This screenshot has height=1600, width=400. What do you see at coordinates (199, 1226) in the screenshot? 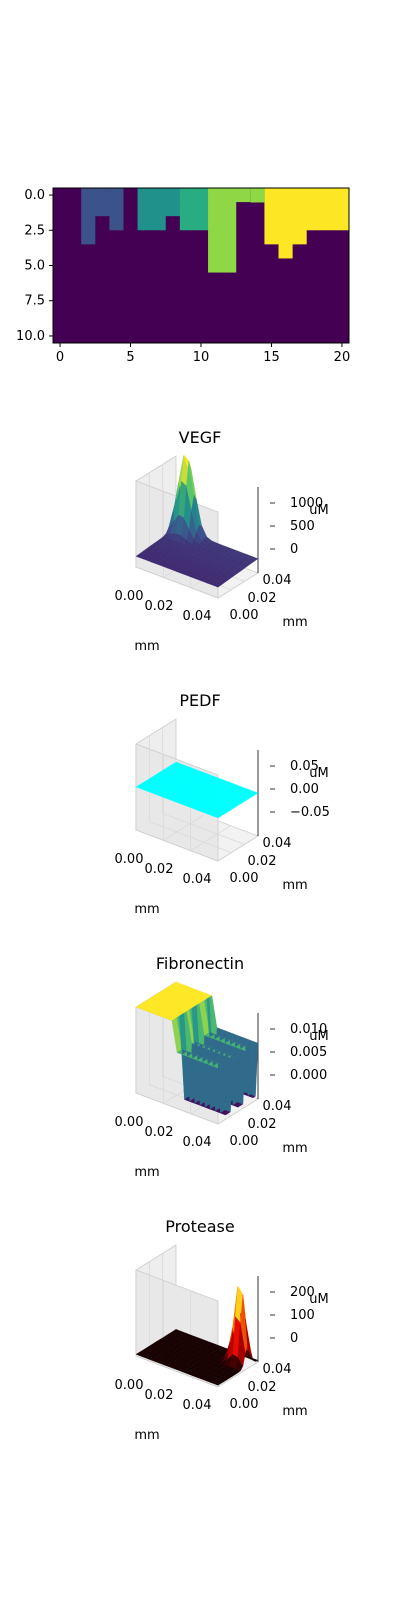
I see `protease-title: Protease` at bounding box center [199, 1226].